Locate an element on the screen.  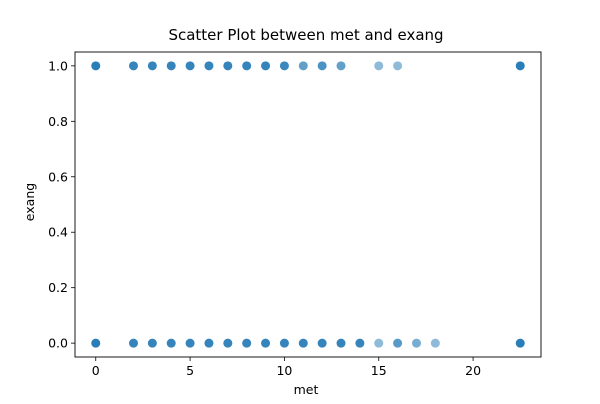
x-tick-label: 15 is located at coordinates (379, 370).